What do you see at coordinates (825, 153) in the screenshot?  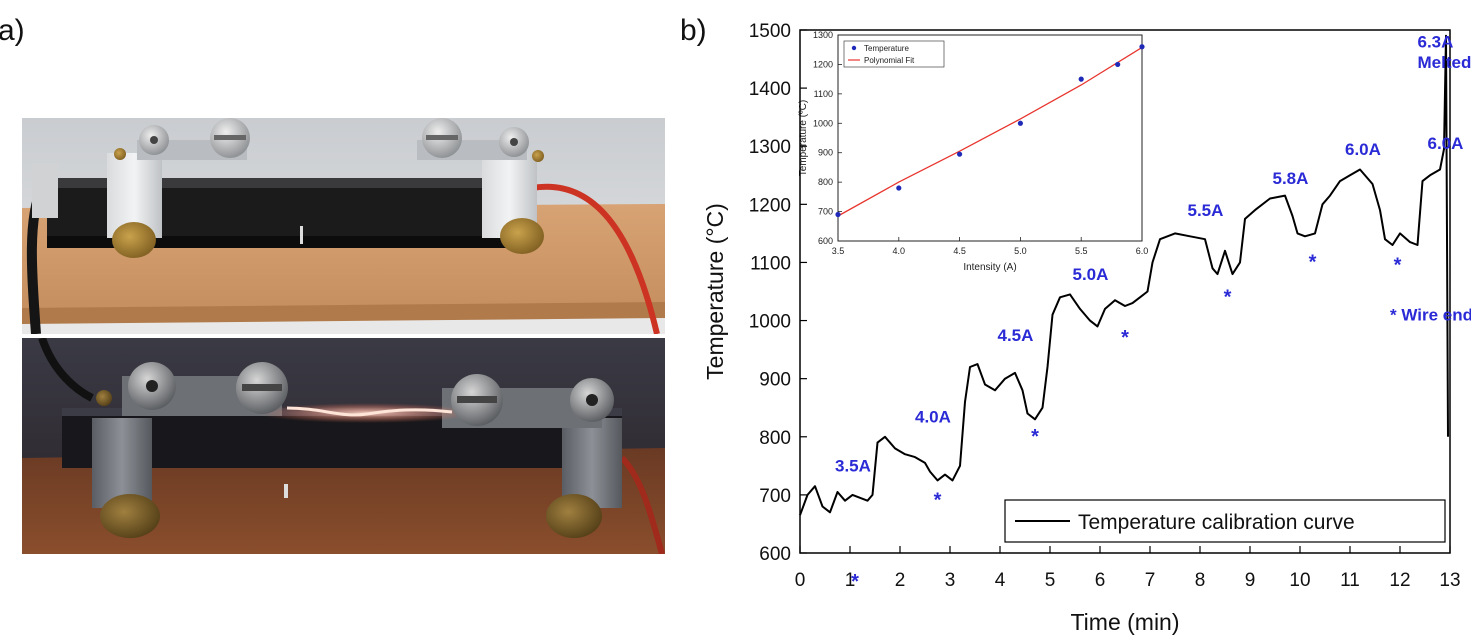 I see `inset-y-tick-label: 900` at bounding box center [825, 153].